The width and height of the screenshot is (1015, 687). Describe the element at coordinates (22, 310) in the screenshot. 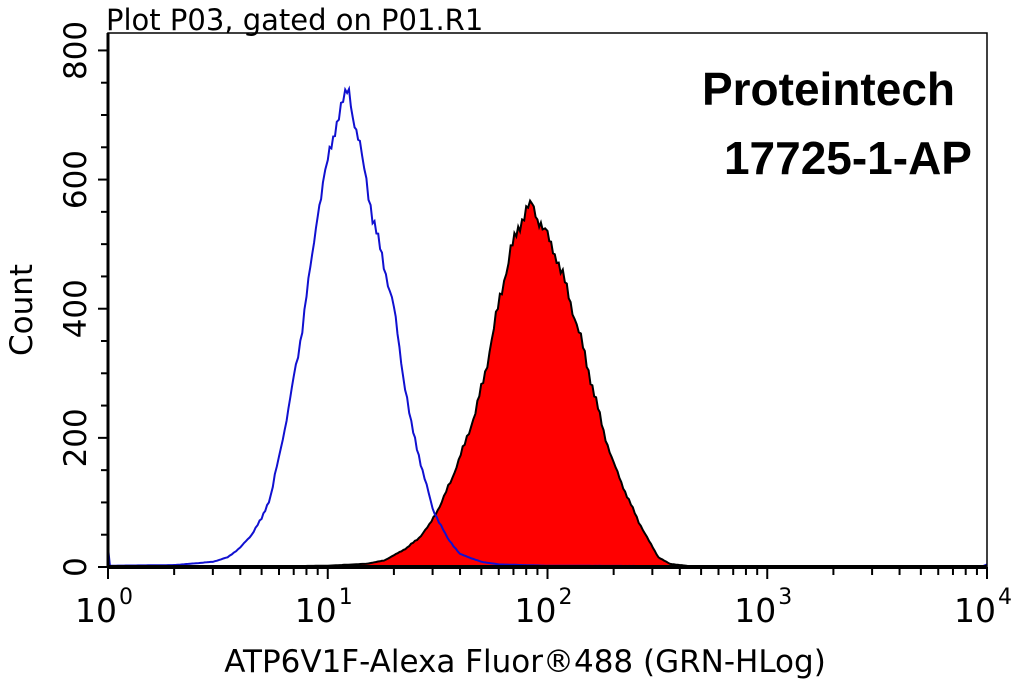

I see `y-axis-label: Count` at that location.